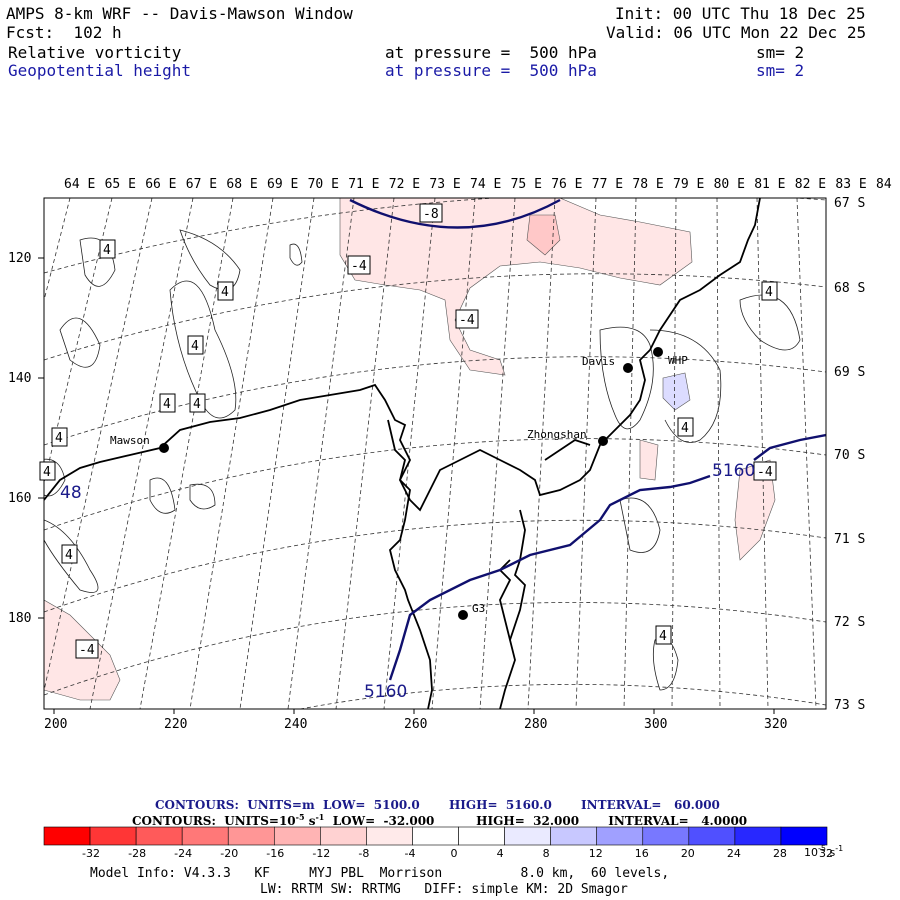  What do you see at coordinates (546, 853) in the screenshot?
I see `colorbar-tick: 8` at bounding box center [546, 853].